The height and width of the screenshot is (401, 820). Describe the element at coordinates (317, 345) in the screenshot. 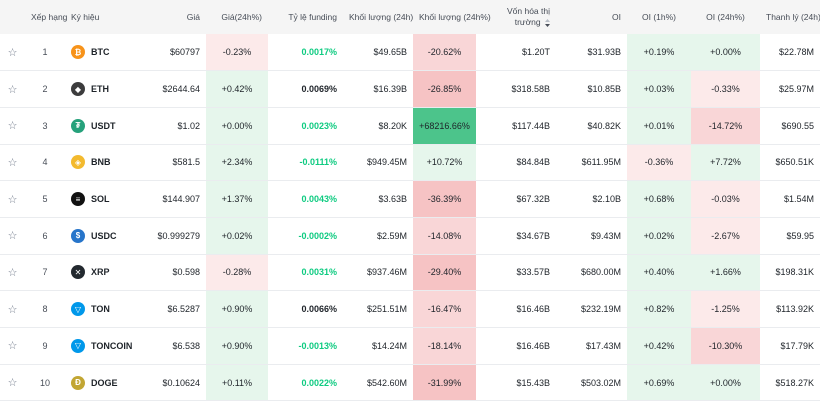

I see `funding-rate-cell: -0.0013%` at that location.